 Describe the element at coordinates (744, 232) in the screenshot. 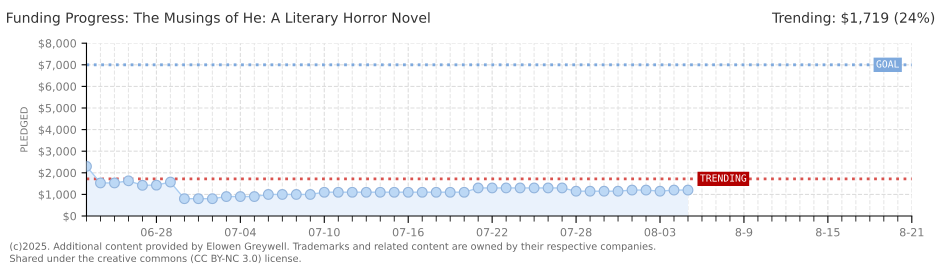

I see `x-tick-label: 8-9` at that location.